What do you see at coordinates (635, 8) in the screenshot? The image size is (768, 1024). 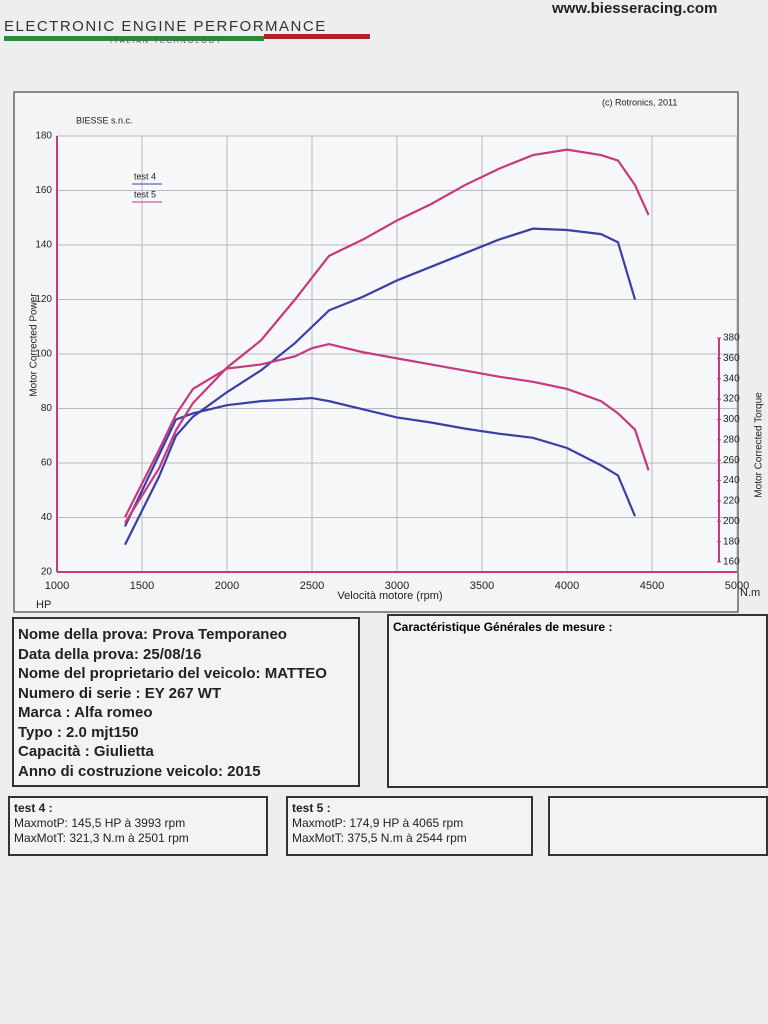 I see `website: www.biesseracing.com` at bounding box center [635, 8].